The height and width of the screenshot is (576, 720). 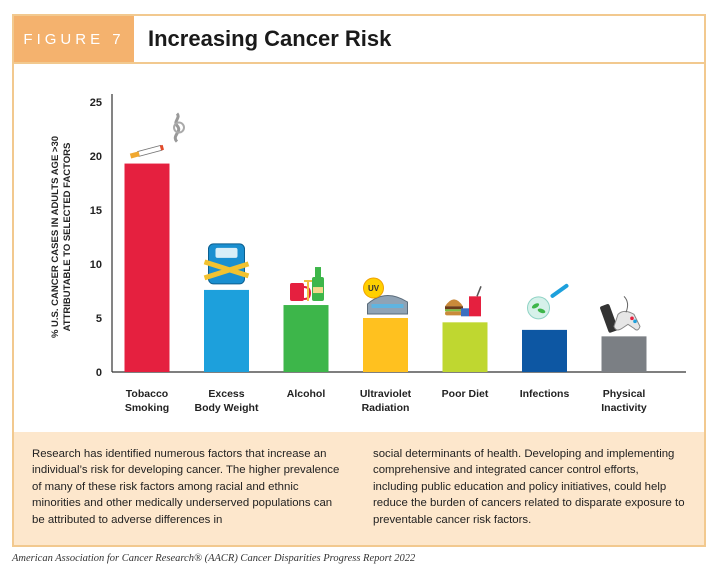 I want to click on y-tick-label: 10, so click(x=96, y=265).